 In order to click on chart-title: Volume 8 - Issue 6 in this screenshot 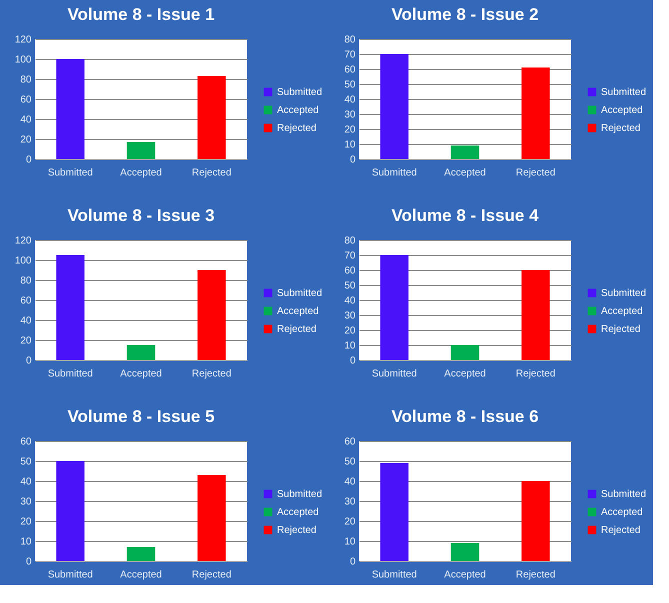, I will do `click(465, 416)`.